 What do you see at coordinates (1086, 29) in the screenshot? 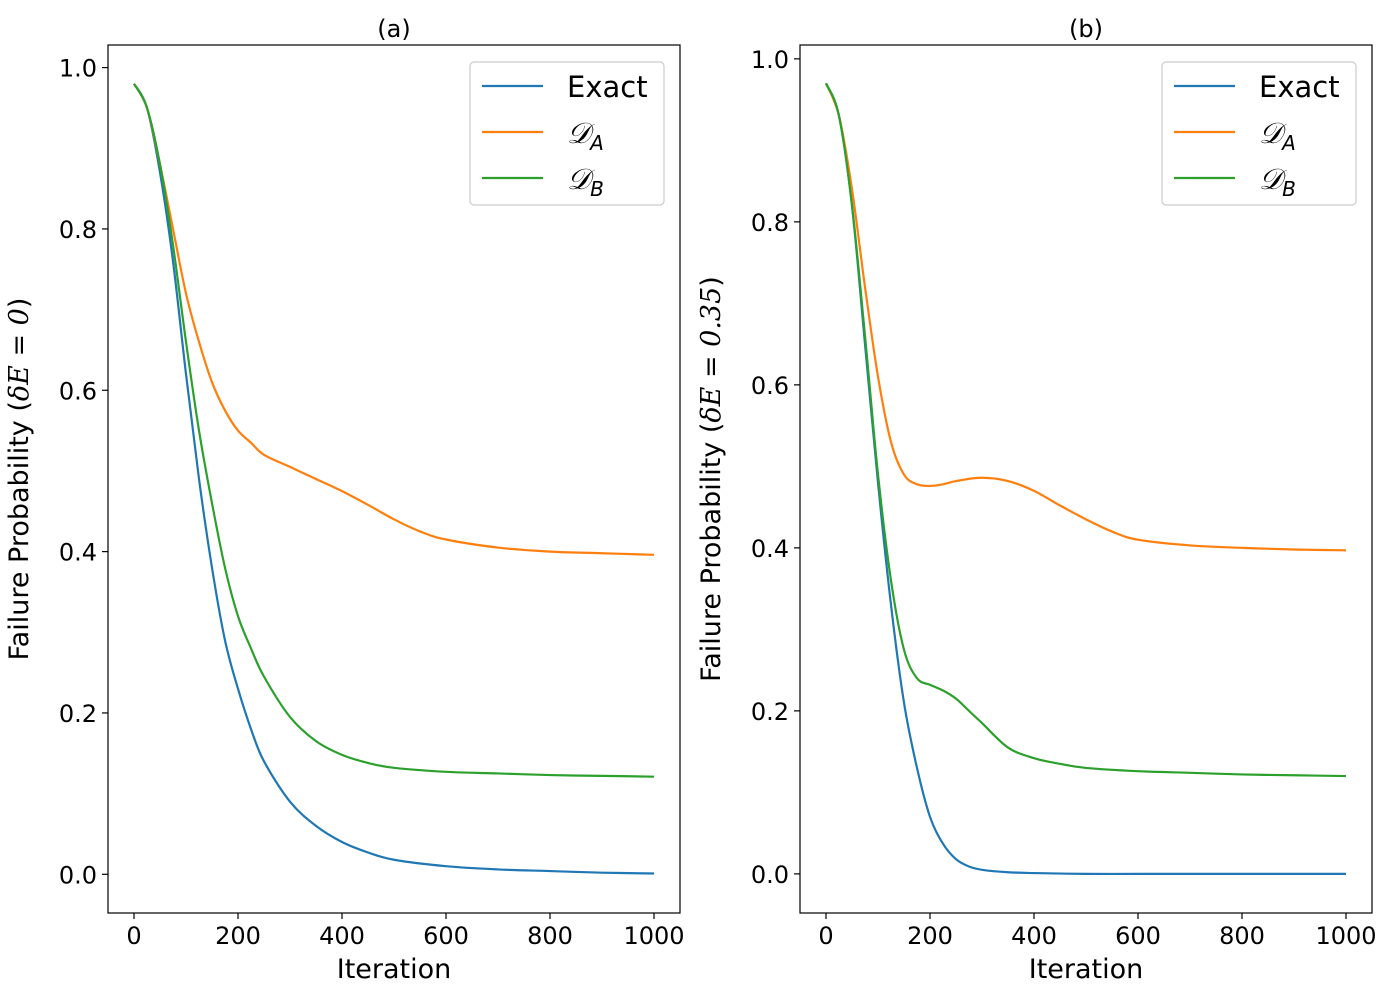
I see `panel-title: (b)` at bounding box center [1086, 29].